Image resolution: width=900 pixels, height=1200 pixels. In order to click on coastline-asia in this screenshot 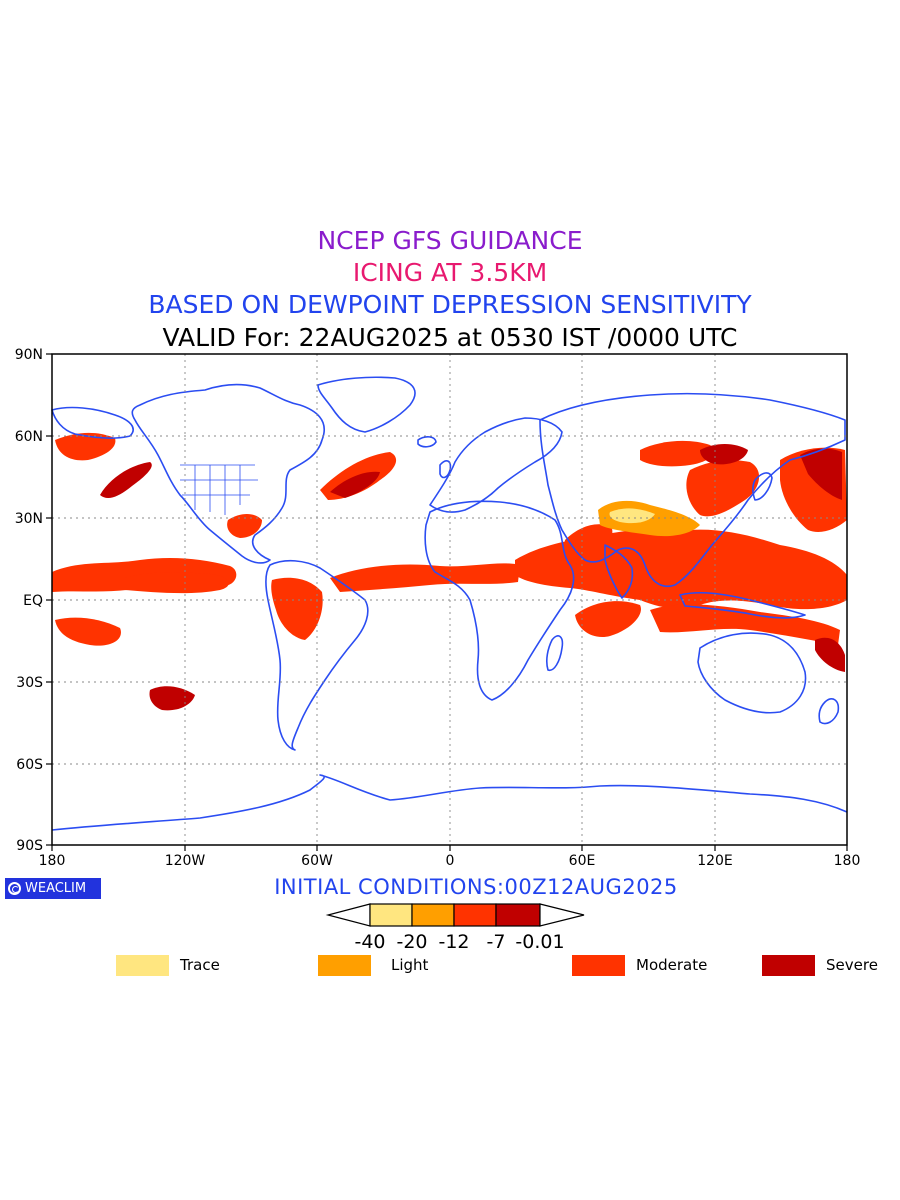, I will do `click(692, 489)`.